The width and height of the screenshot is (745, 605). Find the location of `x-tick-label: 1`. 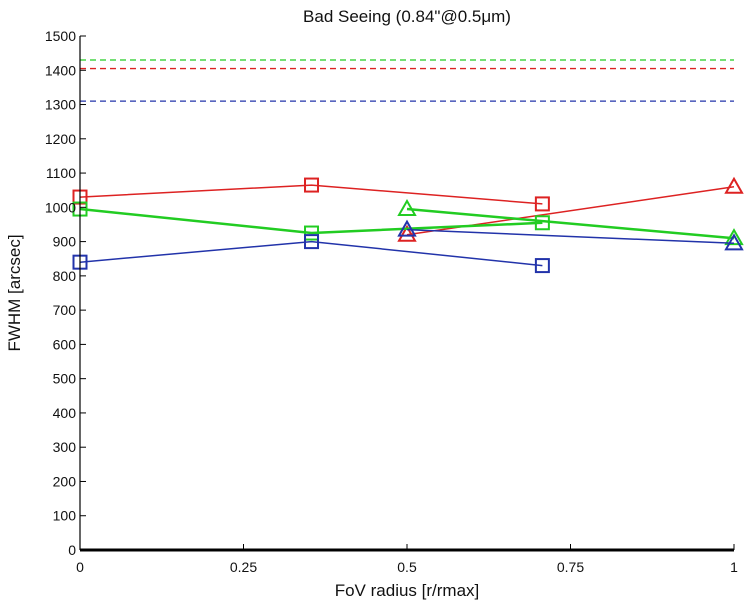

x-tick-label: 1 is located at coordinates (734, 567).